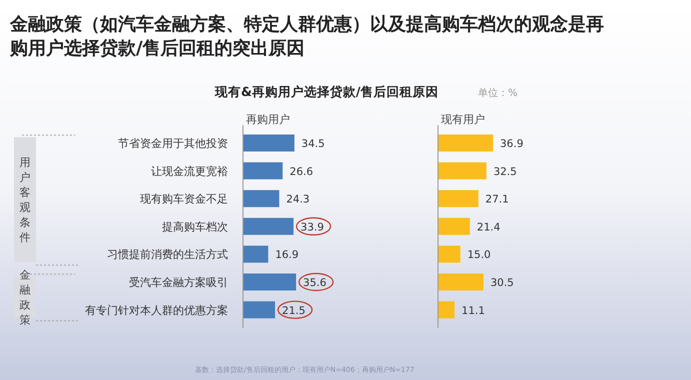 The height and width of the screenshot is (380, 691). I want to click on data-label: 33.9, so click(312, 227).